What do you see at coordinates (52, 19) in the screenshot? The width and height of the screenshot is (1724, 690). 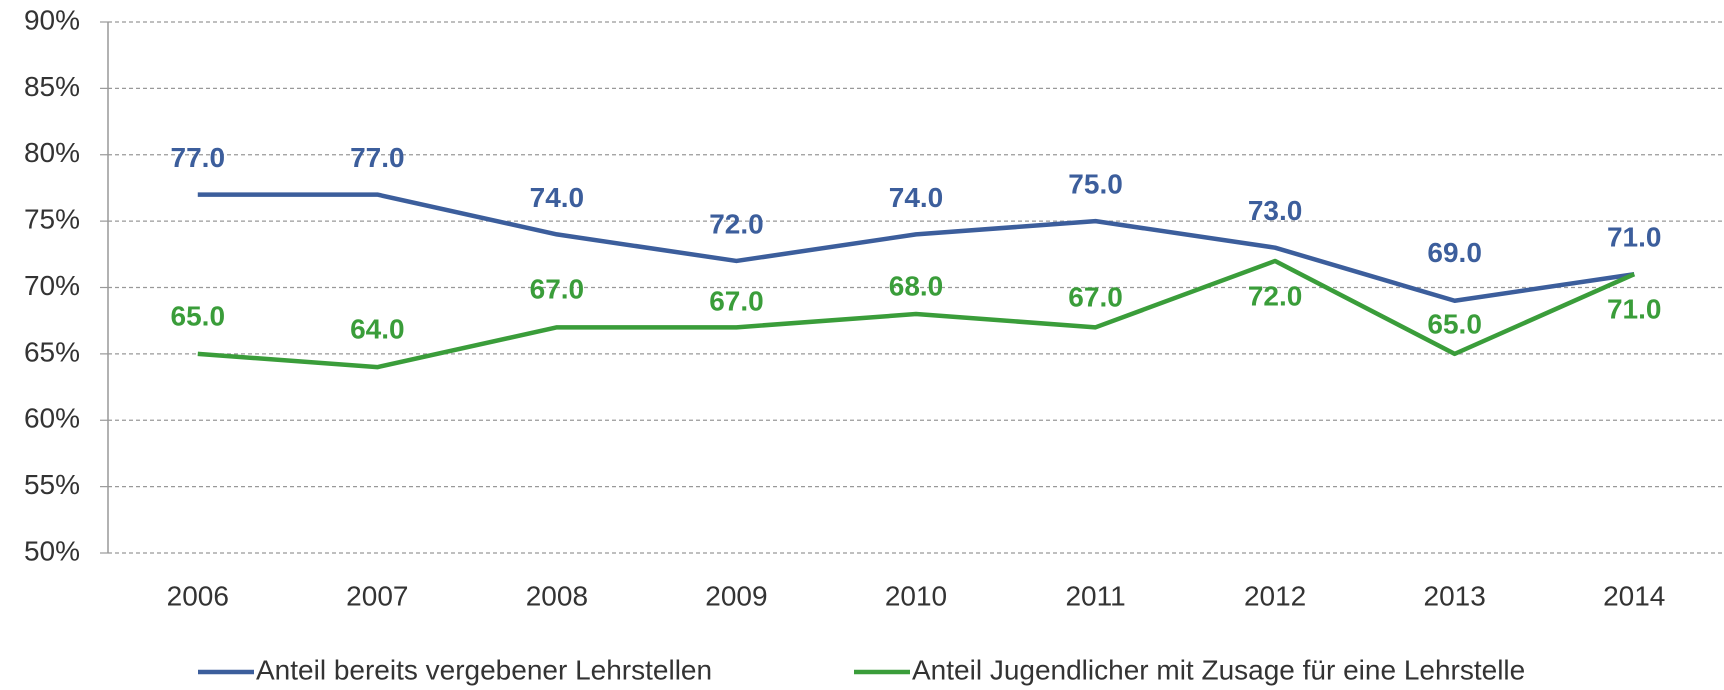 I see `y-tick-label: 90%` at bounding box center [52, 19].